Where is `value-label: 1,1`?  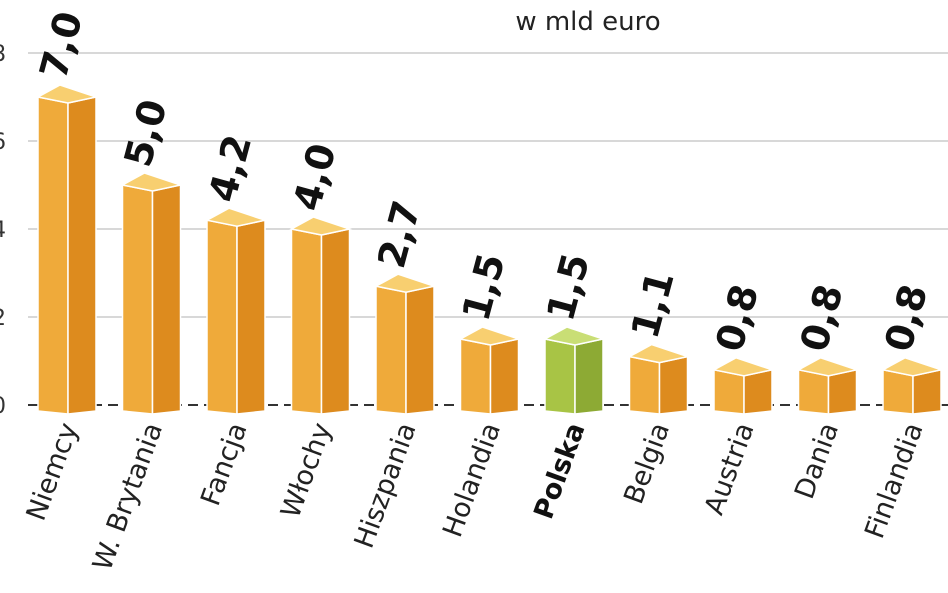 value-label: 1,1 is located at coordinates (653, 305).